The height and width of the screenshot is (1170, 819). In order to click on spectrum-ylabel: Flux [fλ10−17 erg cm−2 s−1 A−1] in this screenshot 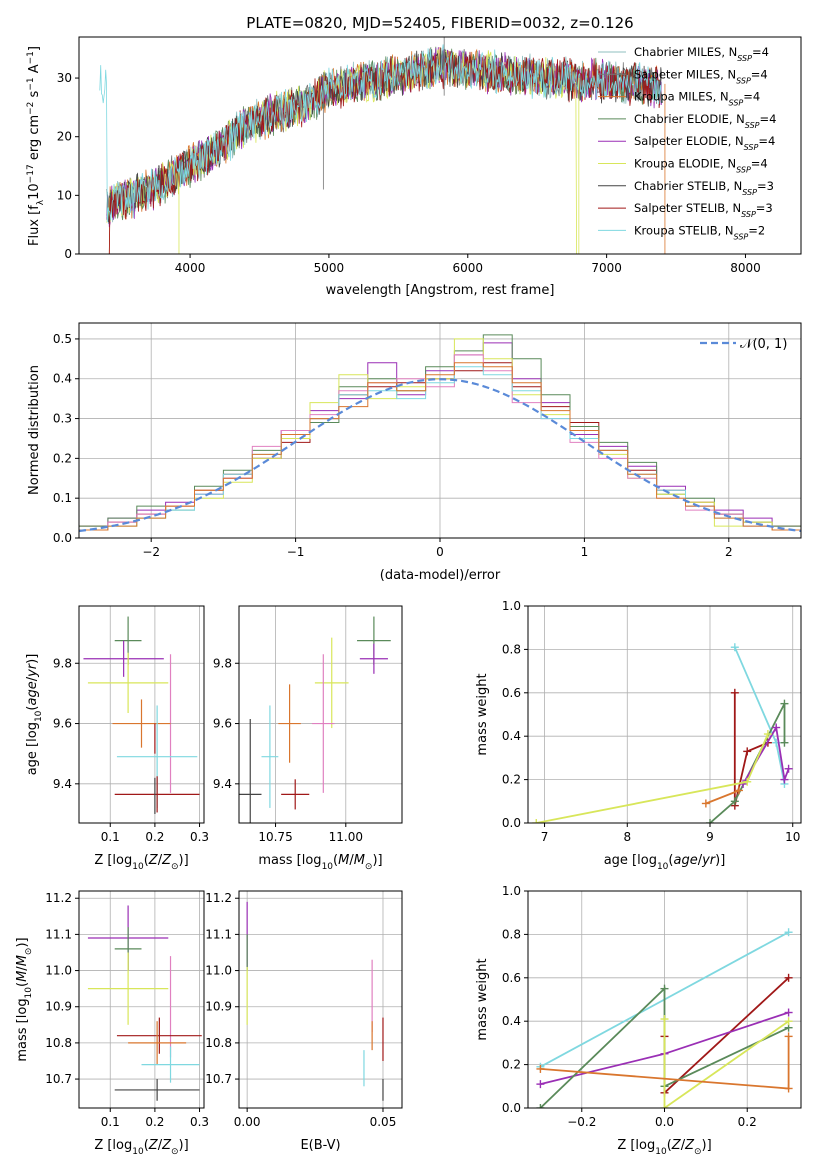, I will do `click(36, 146)`.